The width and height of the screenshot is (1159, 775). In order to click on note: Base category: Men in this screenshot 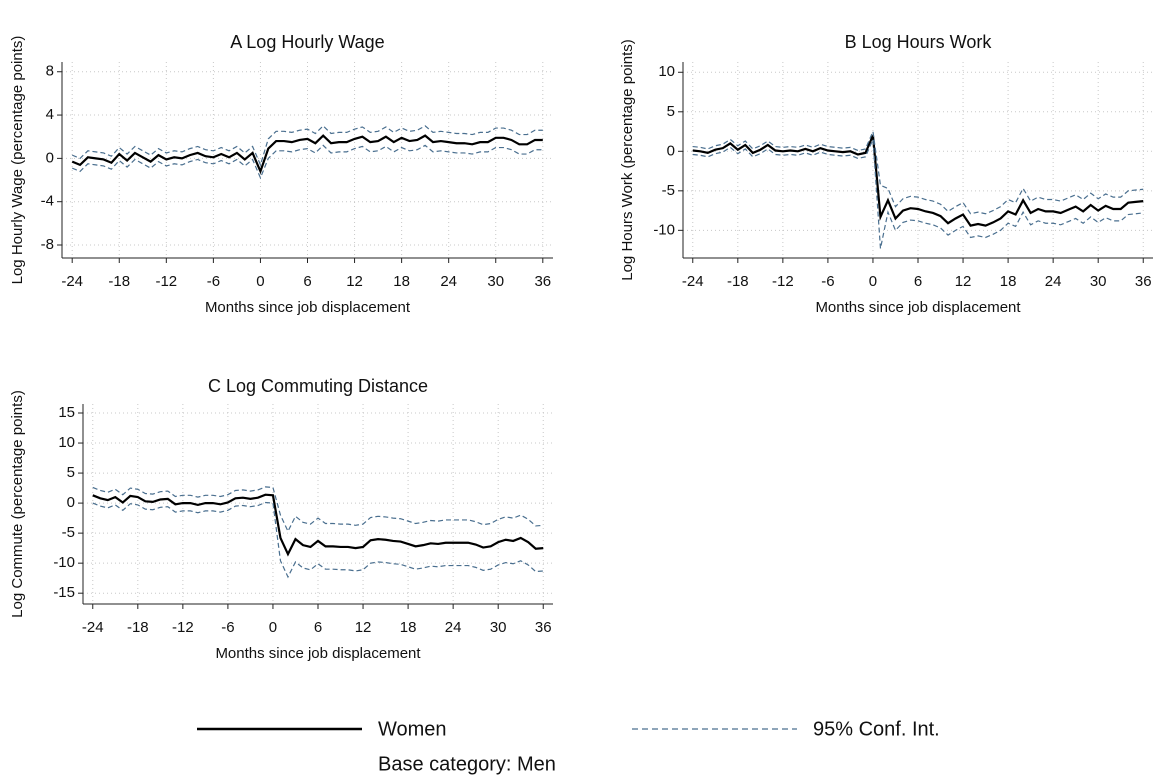, I will do `click(467, 764)`.